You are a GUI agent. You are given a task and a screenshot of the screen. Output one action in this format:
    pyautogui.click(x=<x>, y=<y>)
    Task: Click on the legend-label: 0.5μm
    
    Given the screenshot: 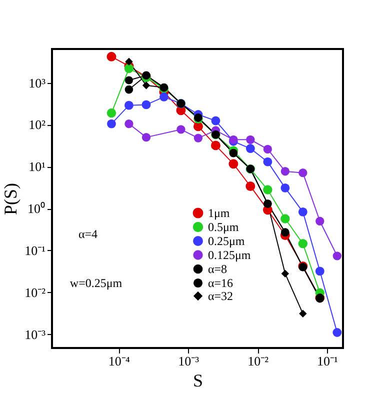 What is the action you would take?
    pyautogui.click(x=224, y=227)
    